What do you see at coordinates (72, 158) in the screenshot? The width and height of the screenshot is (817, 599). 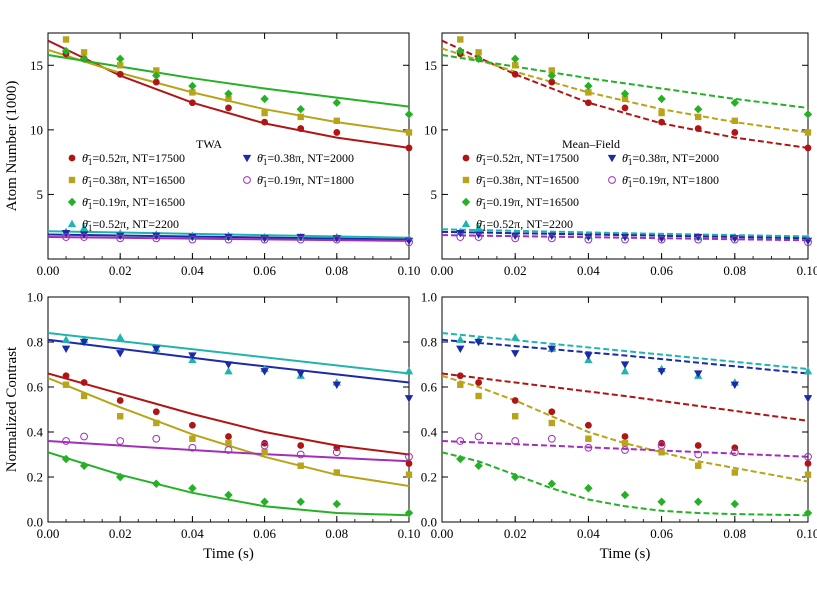 I see `legend-marker-s1` at bounding box center [72, 158].